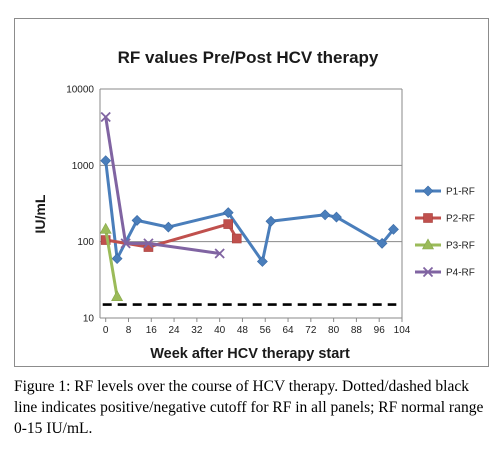 The image size is (503, 470). What do you see at coordinates (250, 354) in the screenshot?
I see `x-axis-label: Week after HCV therapy start` at bounding box center [250, 354].